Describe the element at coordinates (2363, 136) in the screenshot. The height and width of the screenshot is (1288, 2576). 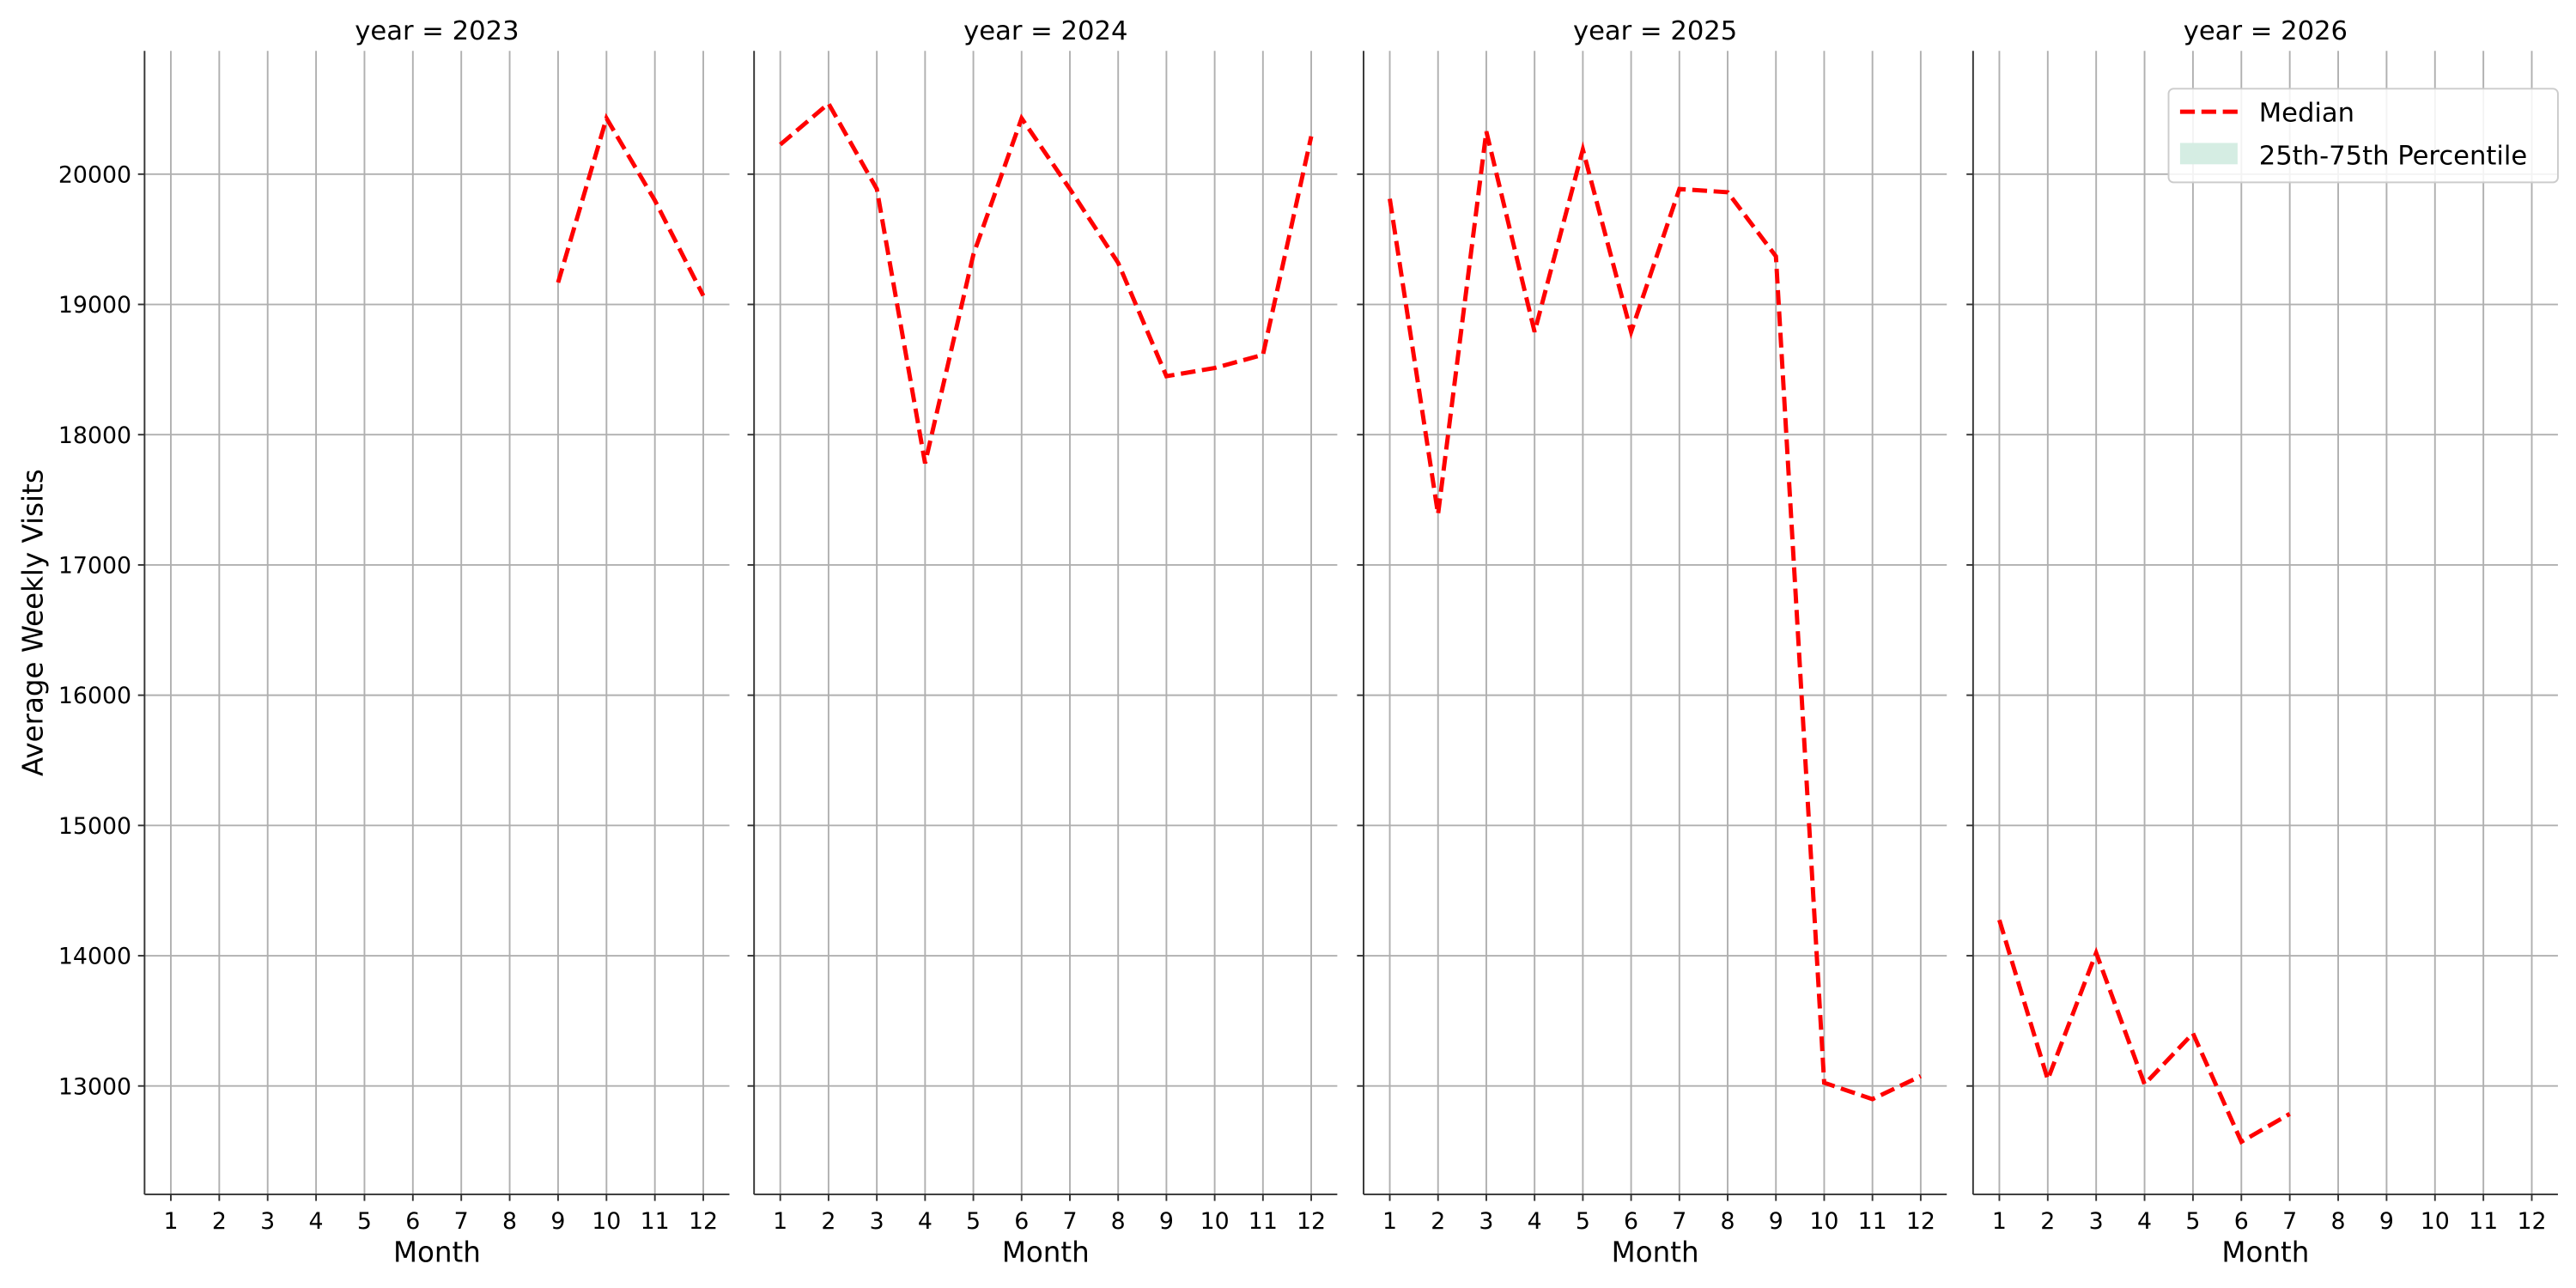
I see `legend-box` at that location.